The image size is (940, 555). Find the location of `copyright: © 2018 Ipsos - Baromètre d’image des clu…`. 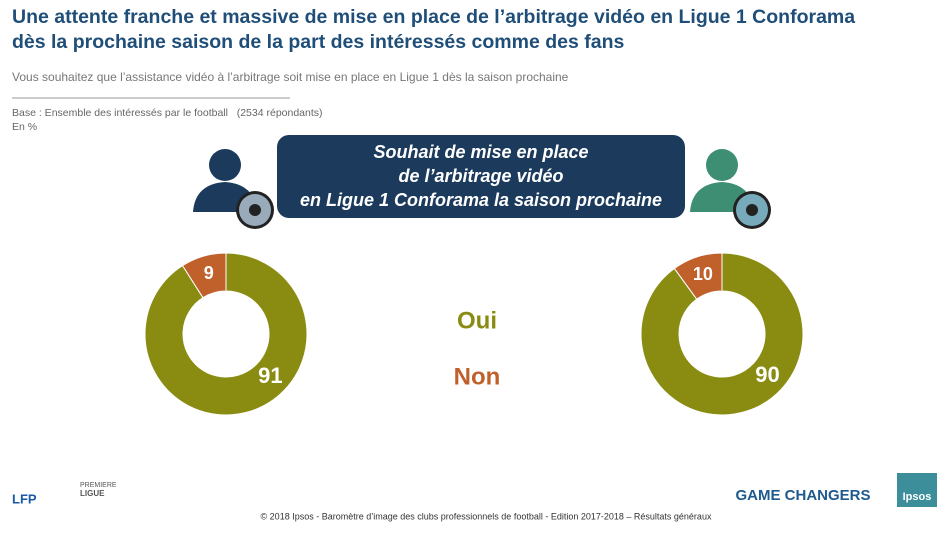

copyright: © 2018 Ipsos - Baromètre d’image des clu… is located at coordinates (486, 516).